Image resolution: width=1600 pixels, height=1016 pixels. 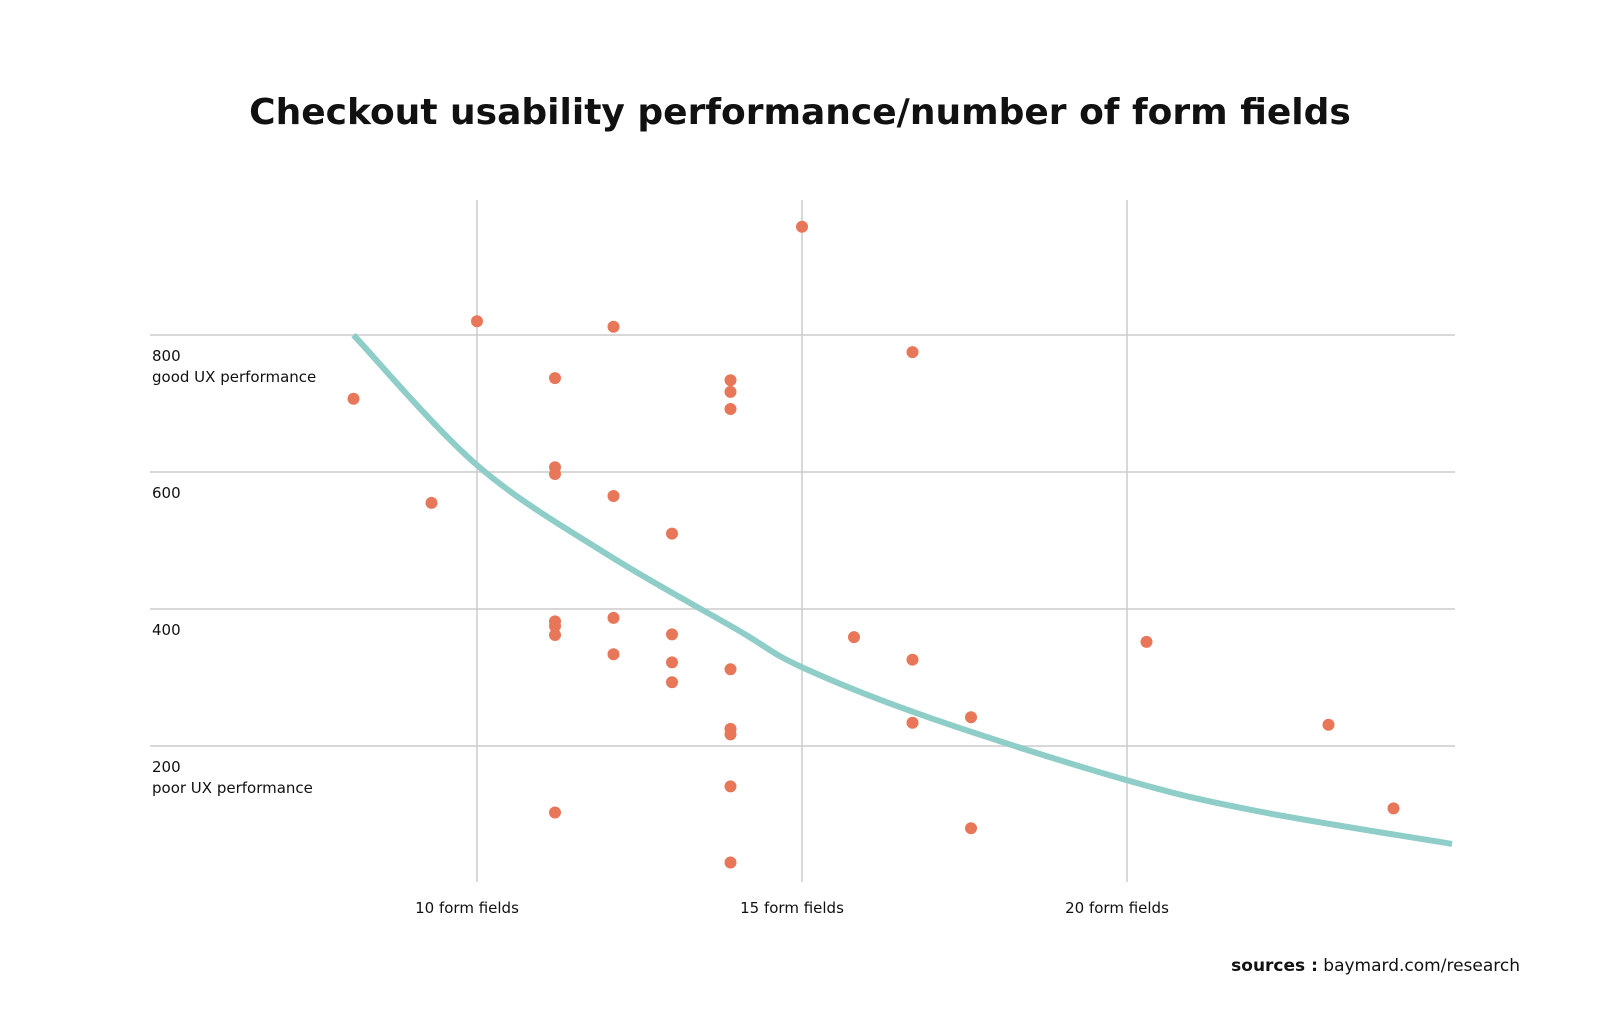 What do you see at coordinates (166, 356) in the screenshot?
I see `y-tick-label: 800` at bounding box center [166, 356].